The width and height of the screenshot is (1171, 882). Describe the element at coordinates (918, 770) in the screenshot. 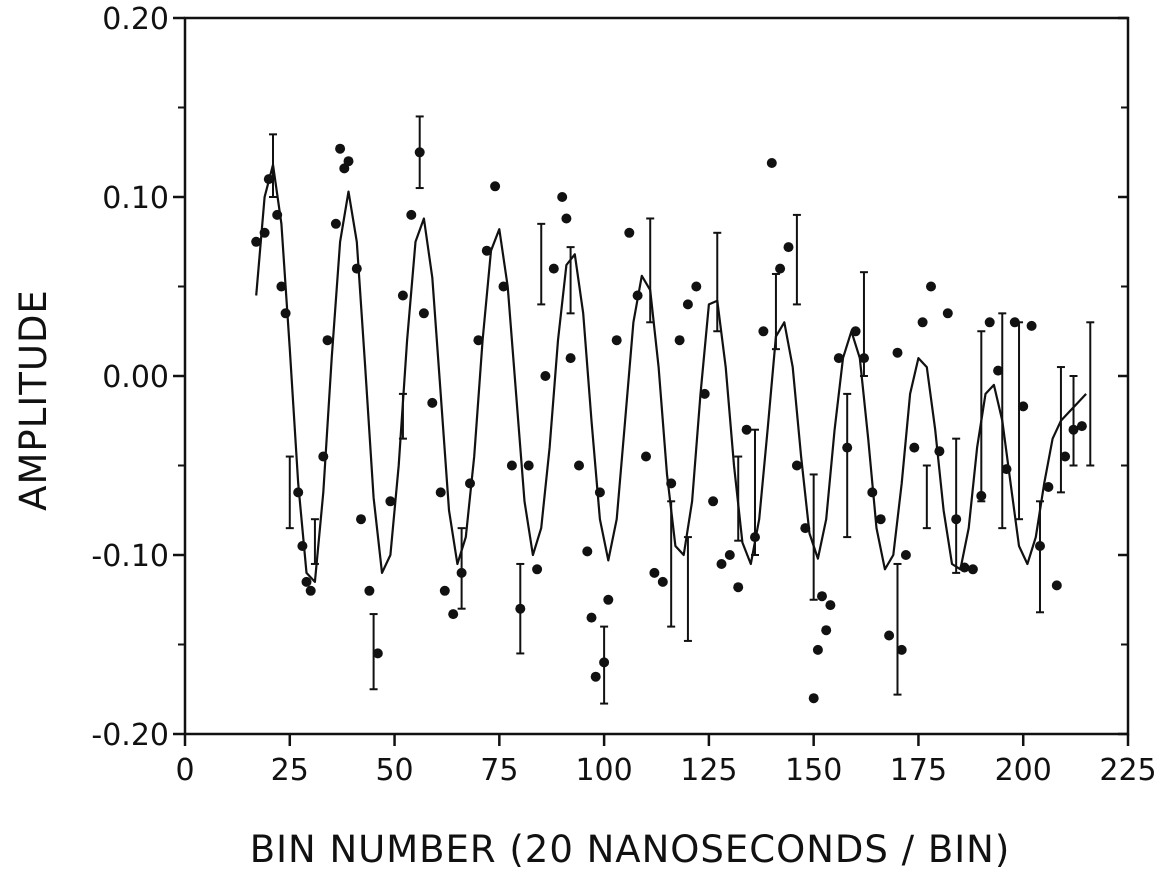

I see `x-tick-label: 175` at that location.